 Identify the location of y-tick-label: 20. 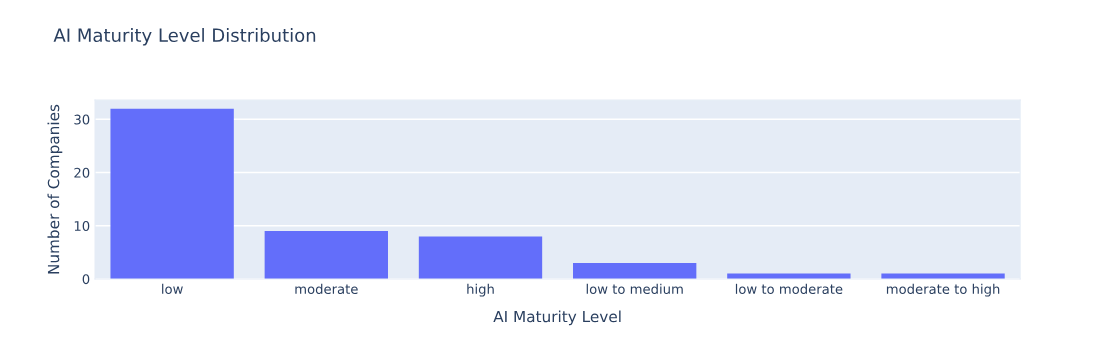
(82, 172).